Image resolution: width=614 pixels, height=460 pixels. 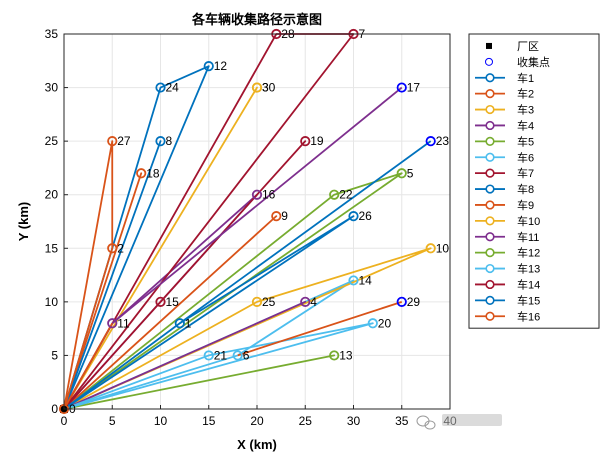 I want to click on watermark-text-blur, so click(x=472, y=420).